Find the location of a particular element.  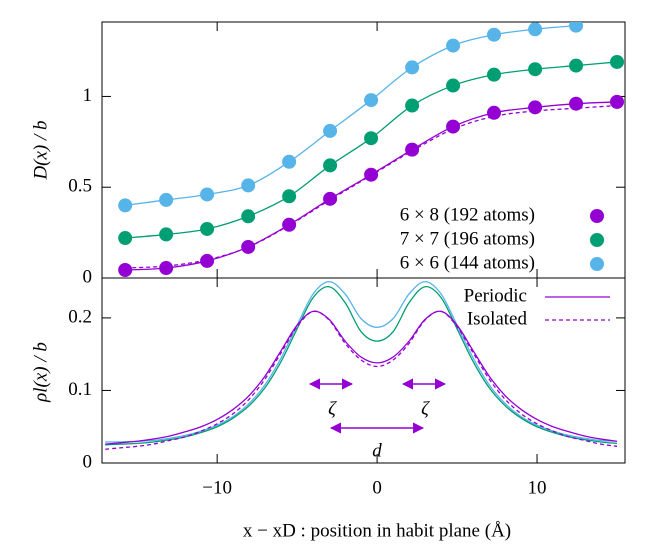

y-tick-label: 0.5 is located at coordinates (80, 186).